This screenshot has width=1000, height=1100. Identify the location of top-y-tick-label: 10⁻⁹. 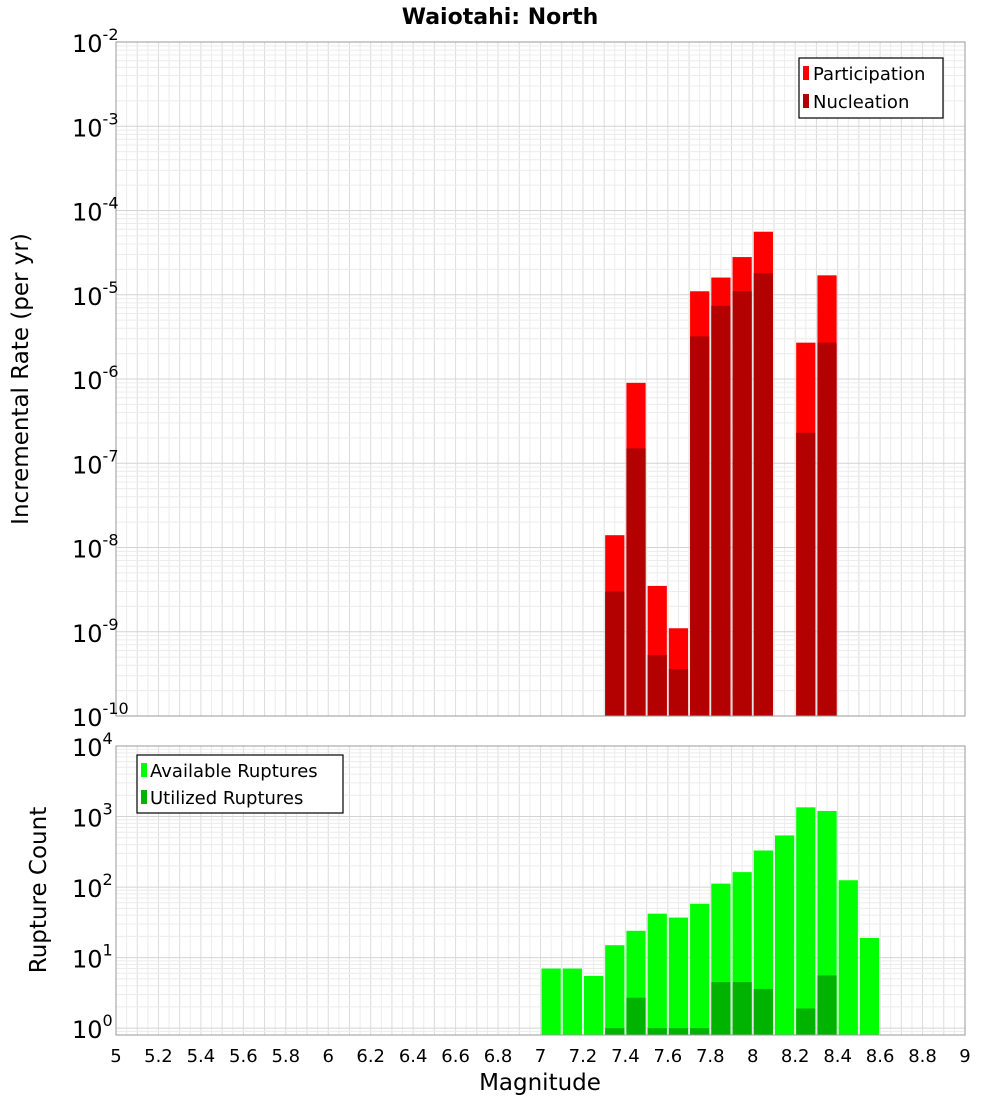
(95, 631).